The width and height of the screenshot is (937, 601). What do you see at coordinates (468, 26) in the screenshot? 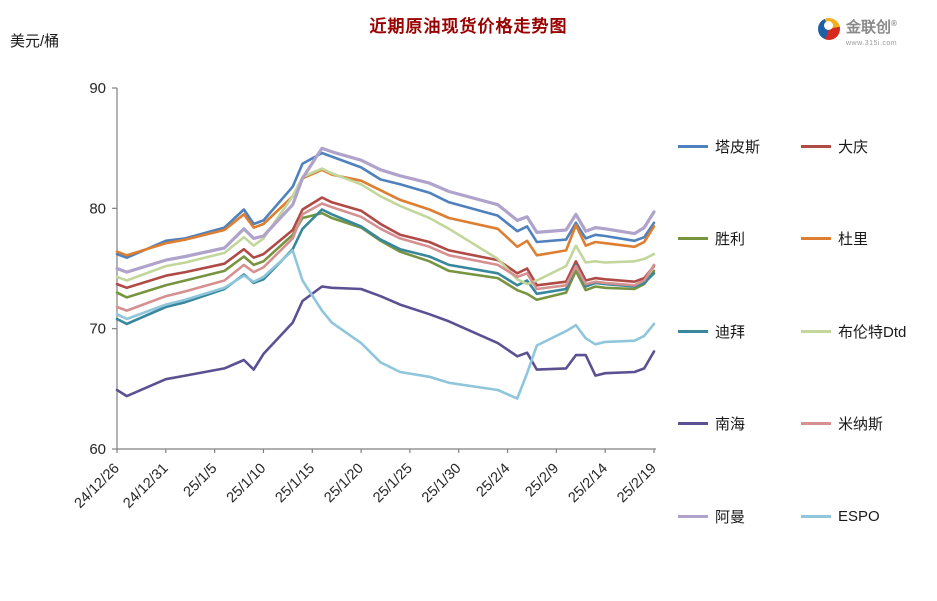
I see `chart-title: 近期原油现货价格走势图` at bounding box center [468, 26].